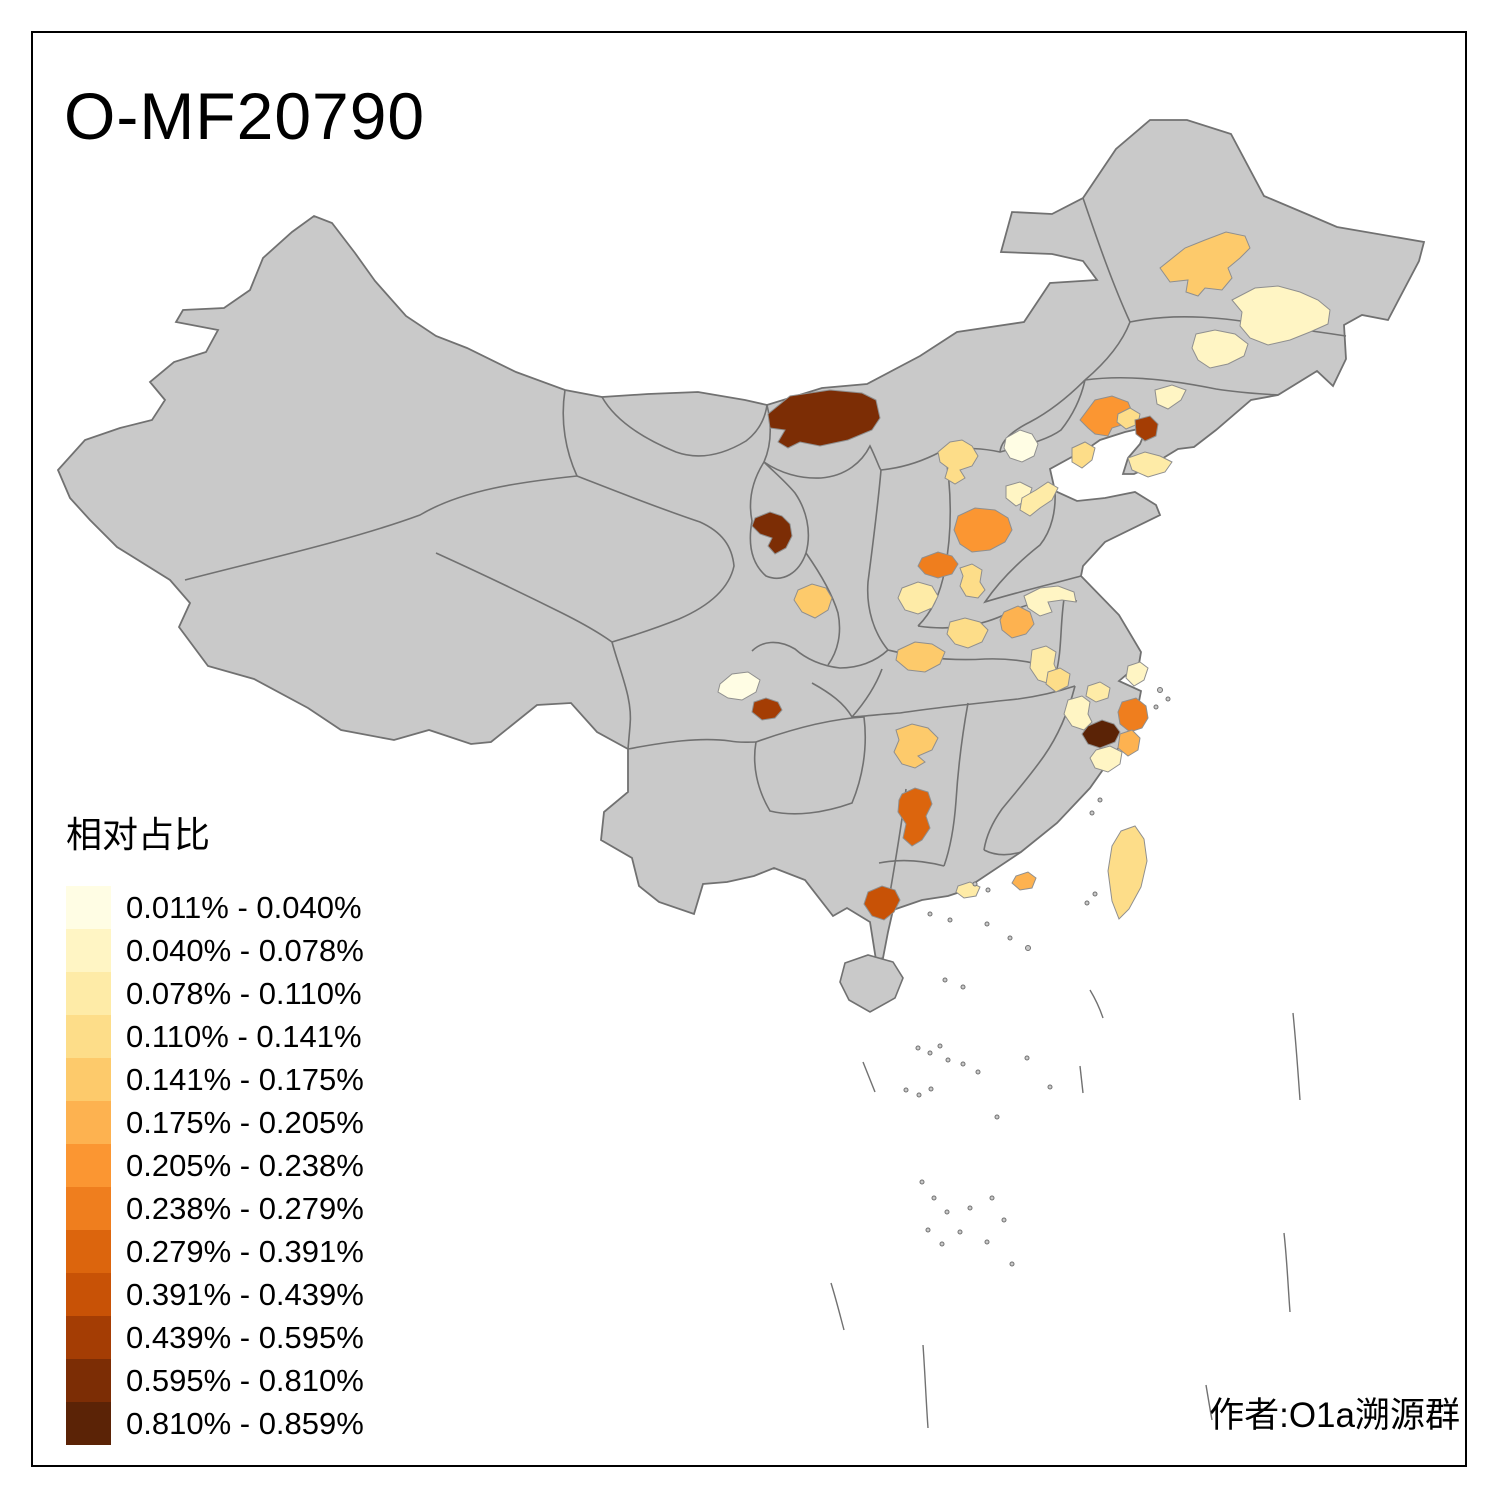 The width and height of the screenshot is (1500, 1500). I want to click on hainan-island, so click(871, 983).